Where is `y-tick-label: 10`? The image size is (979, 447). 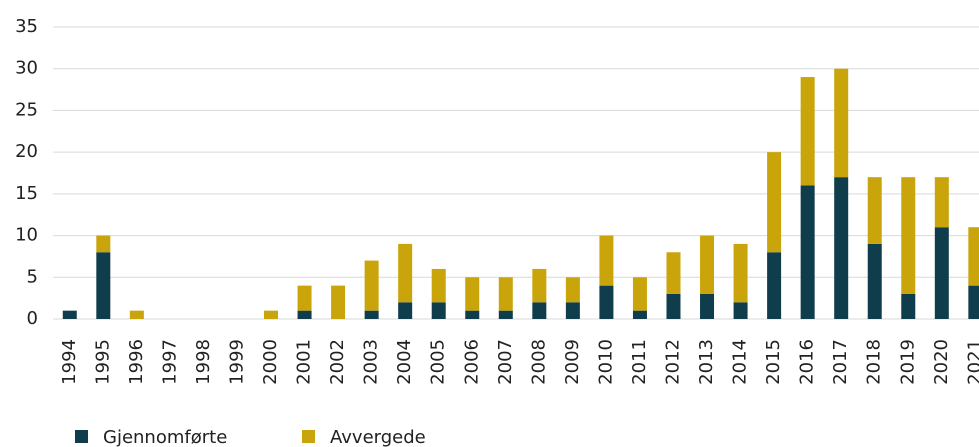 y-tick-label: 10 is located at coordinates (26, 235).